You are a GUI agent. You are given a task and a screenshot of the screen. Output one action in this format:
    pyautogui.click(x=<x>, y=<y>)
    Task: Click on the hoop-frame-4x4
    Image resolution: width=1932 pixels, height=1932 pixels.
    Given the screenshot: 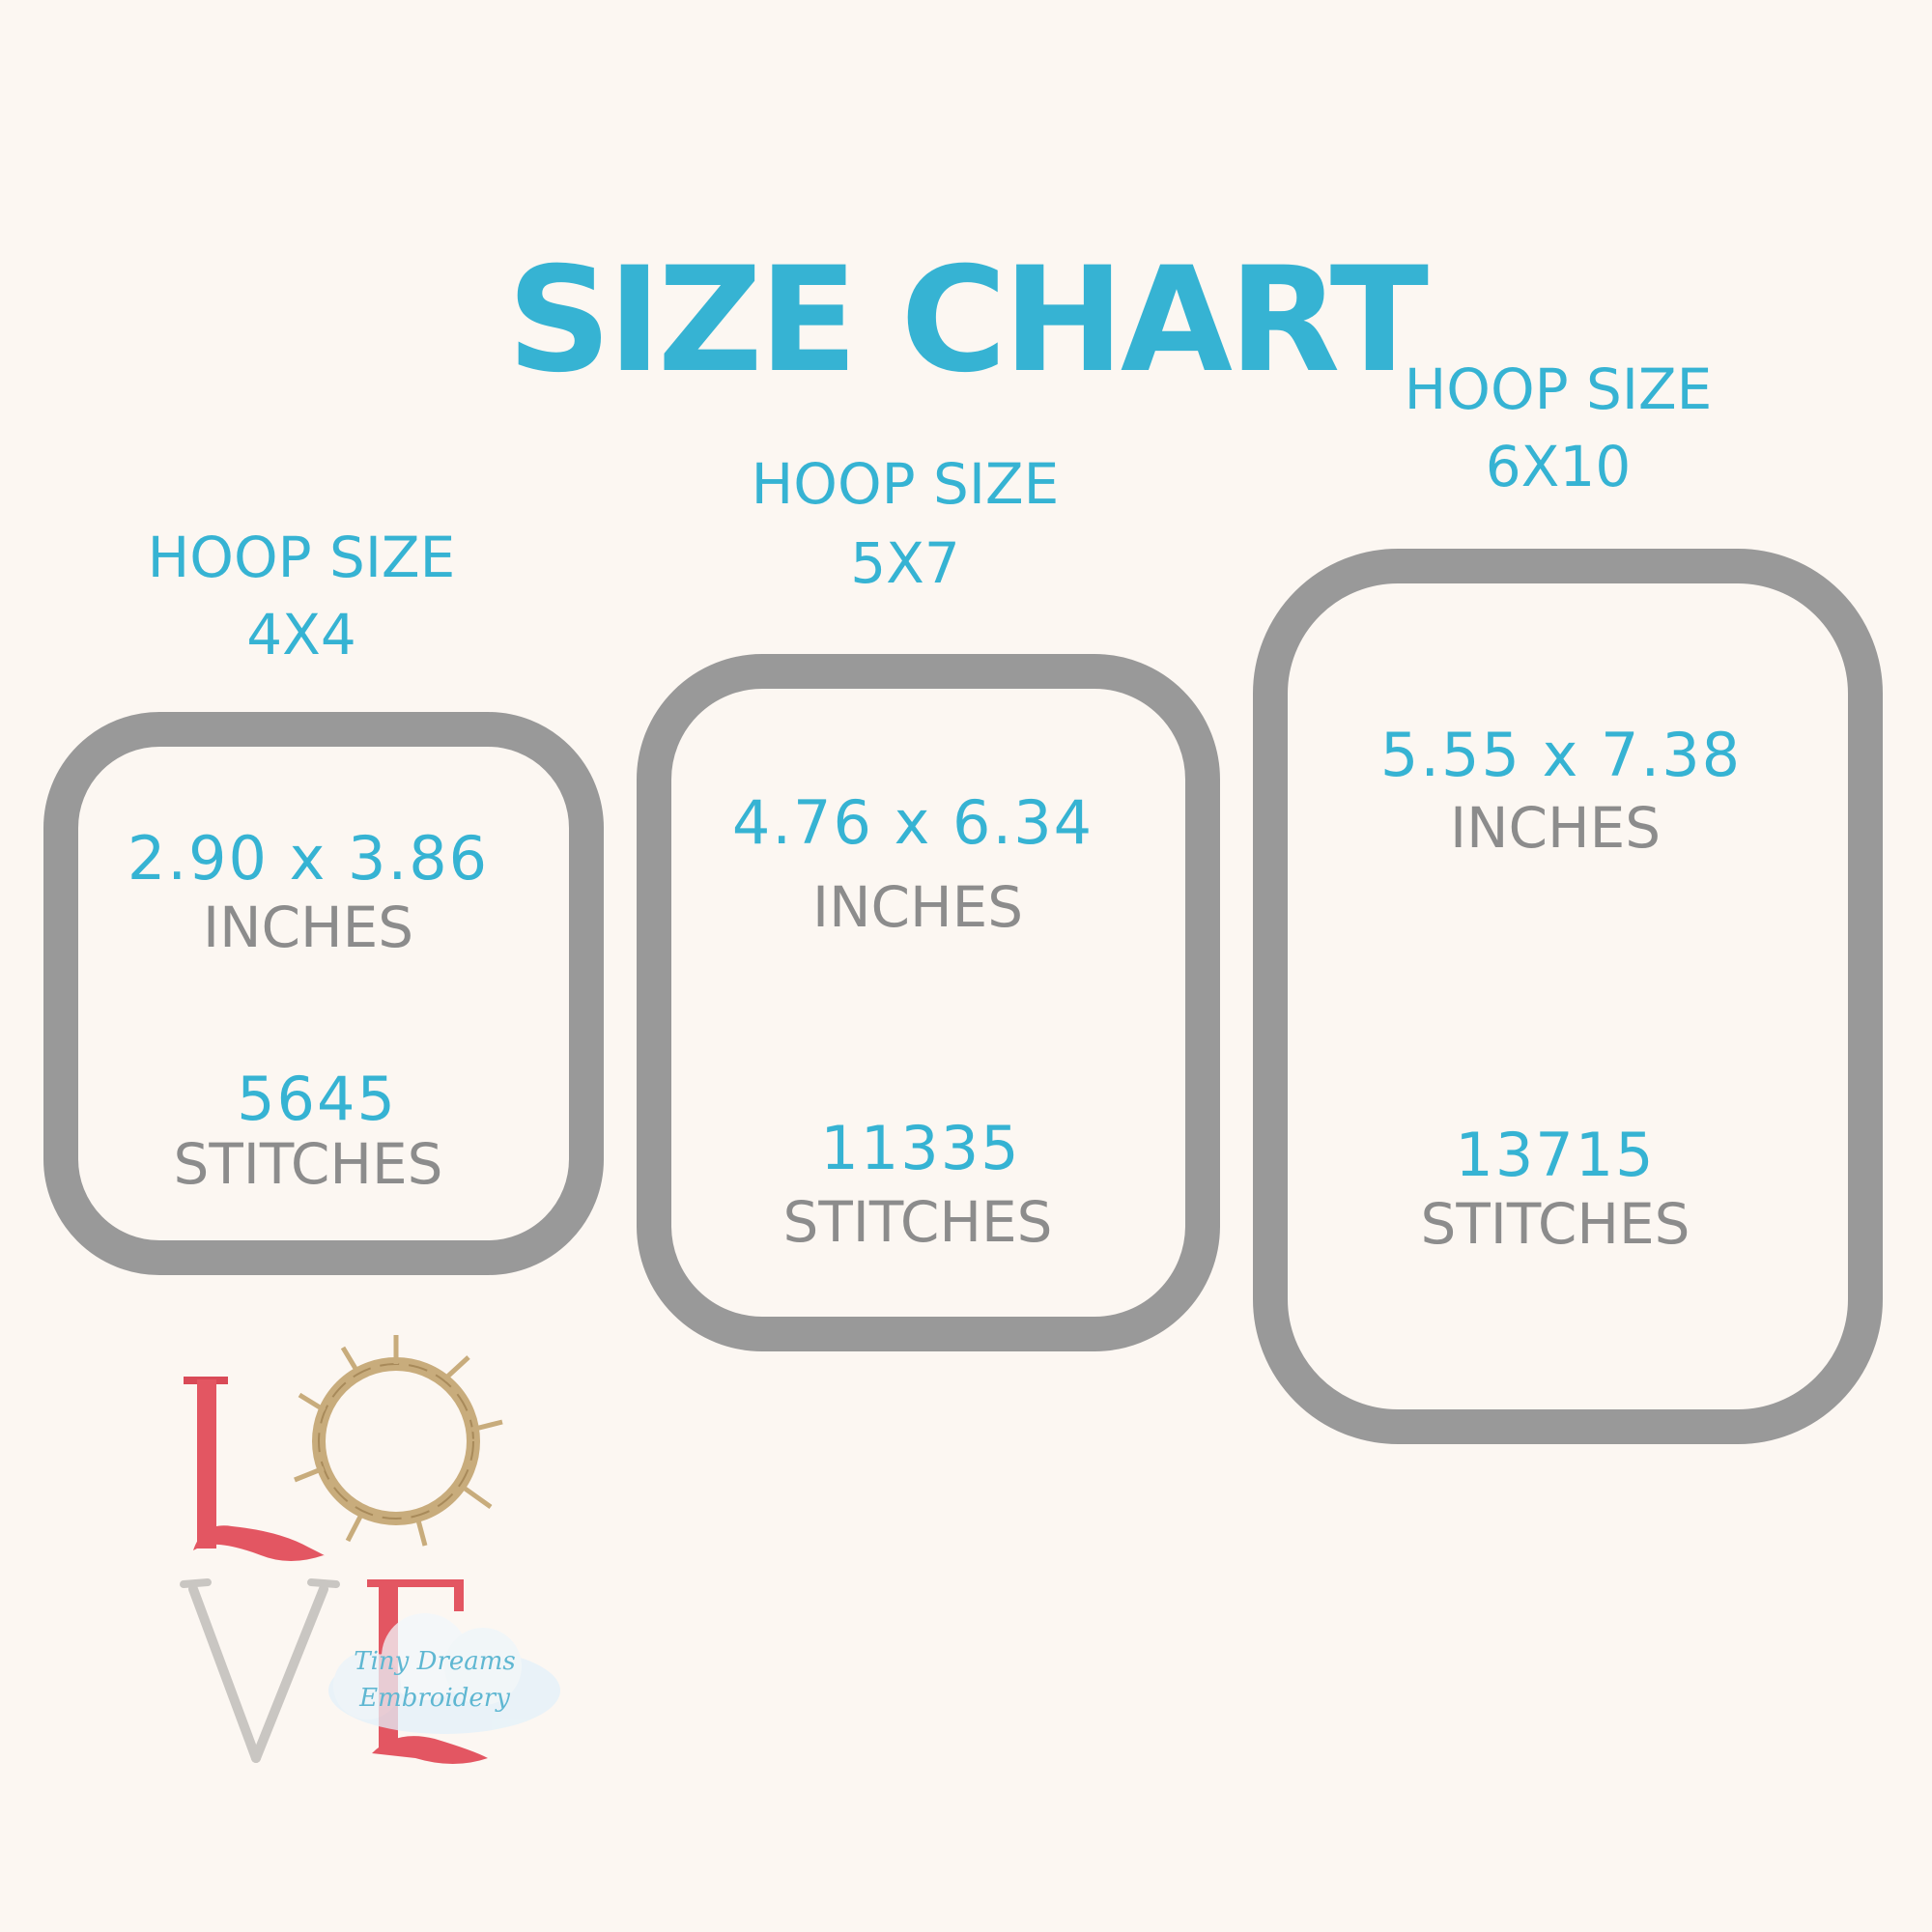 What is the action you would take?
    pyautogui.click(x=323, y=993)
    